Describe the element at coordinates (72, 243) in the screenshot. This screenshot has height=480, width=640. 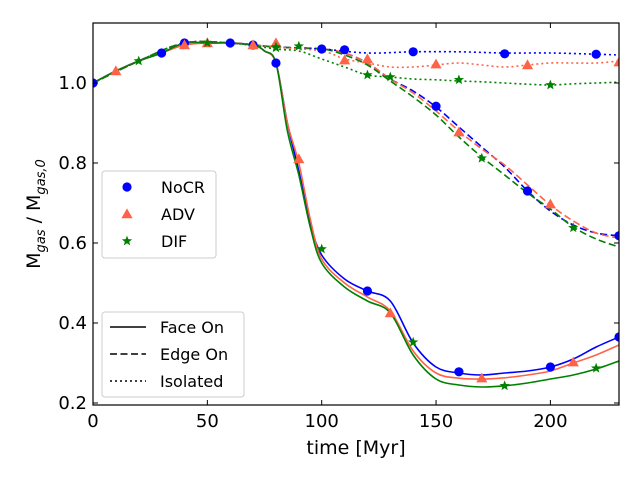
I see `y-tick-label: 0.6` at that location.